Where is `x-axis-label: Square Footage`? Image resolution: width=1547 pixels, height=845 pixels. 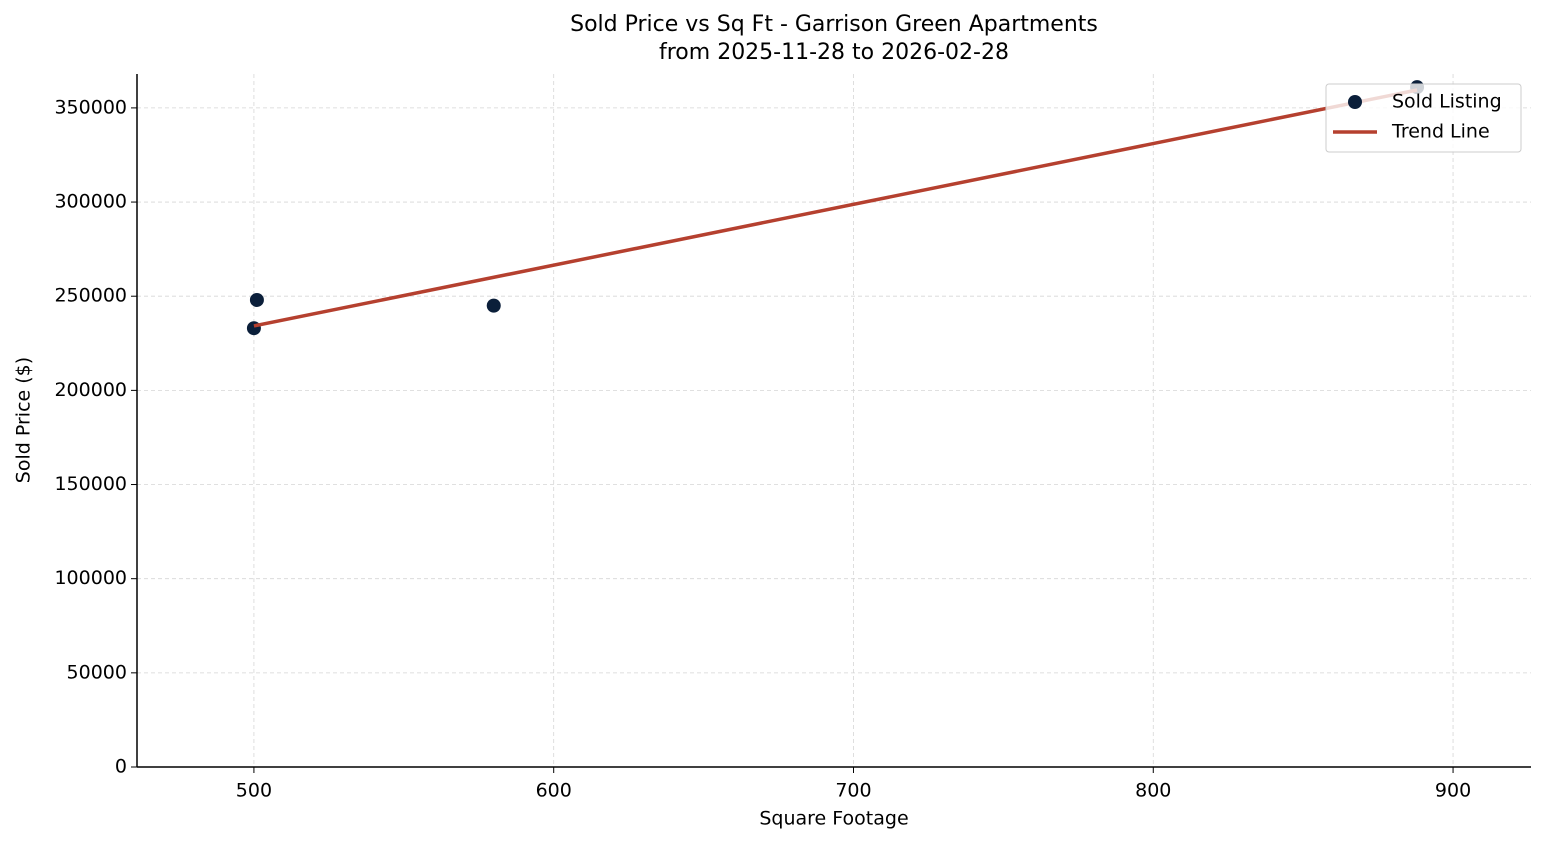
x-axis-label: Square Footage is located at coordinates (833, 819).